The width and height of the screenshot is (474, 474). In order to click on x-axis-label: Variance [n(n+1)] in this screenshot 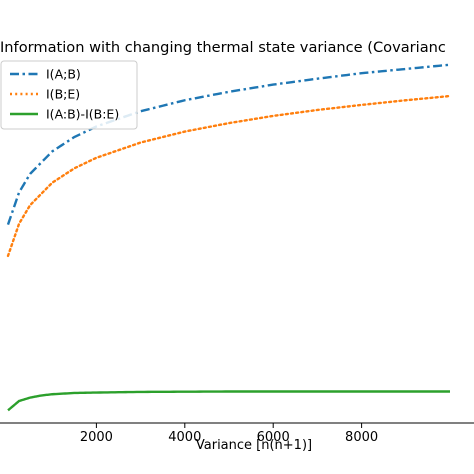, I will do `click(254, 445)`.